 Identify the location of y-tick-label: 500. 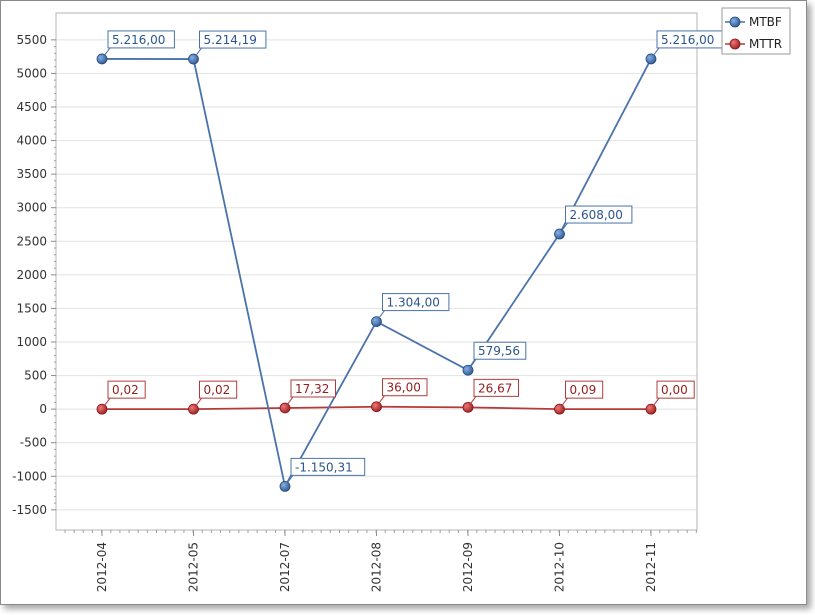
(35, 376).